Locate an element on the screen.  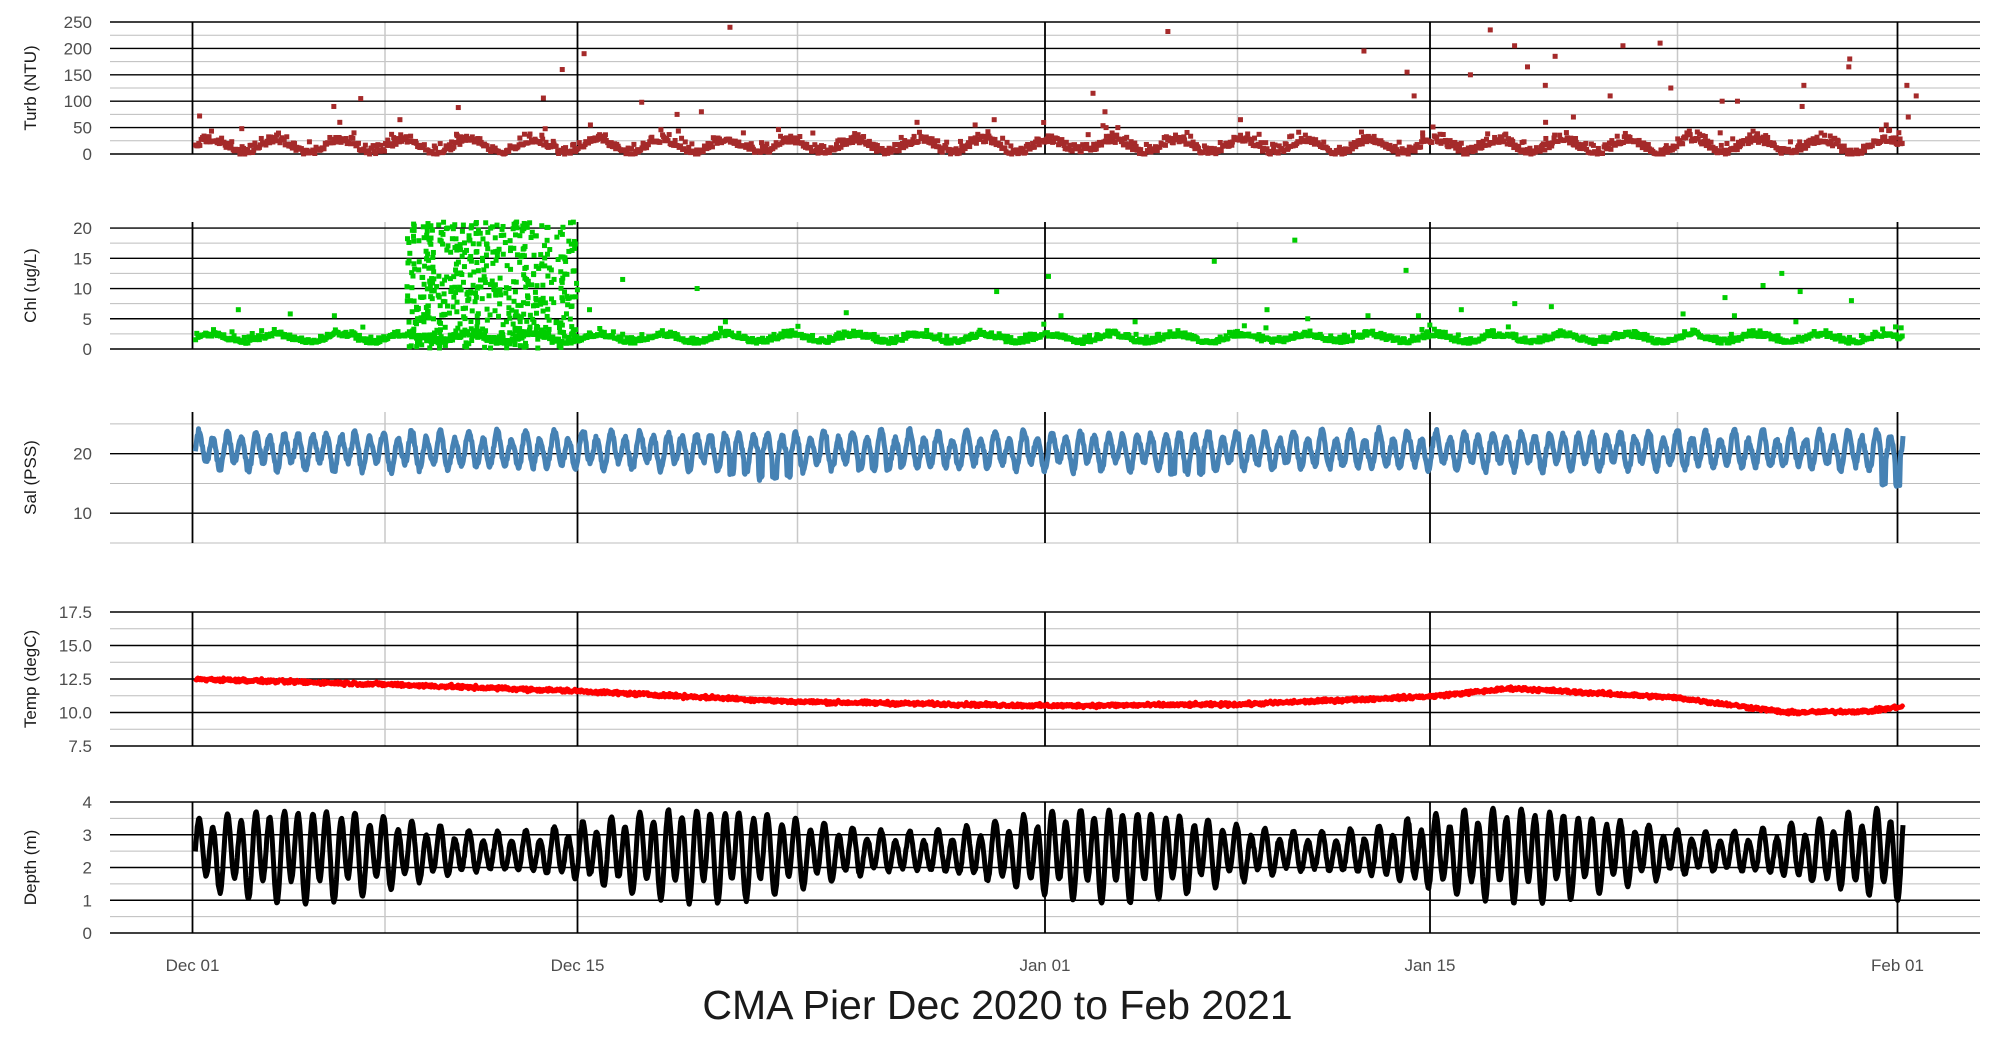
y-axis-label: Chl (ug/L) is located at coordinates (30, 285).